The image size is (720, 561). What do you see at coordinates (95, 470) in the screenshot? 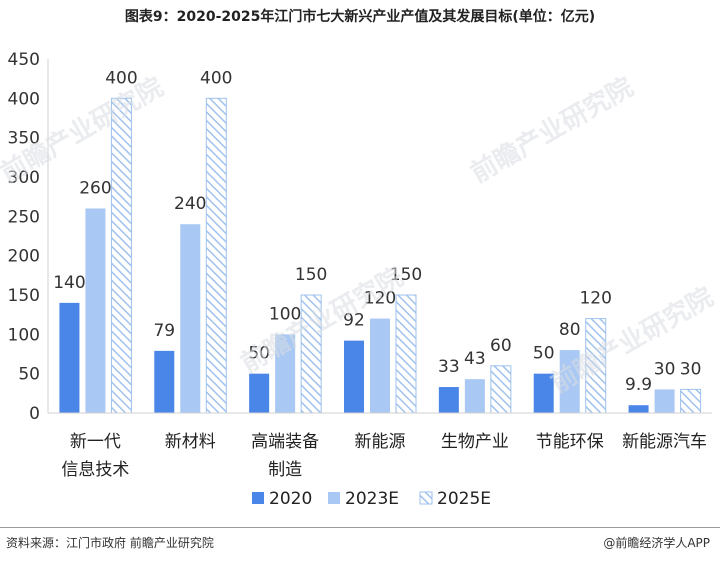
I see `x-category-label: 信息技术` at bounding box center [95, 470].